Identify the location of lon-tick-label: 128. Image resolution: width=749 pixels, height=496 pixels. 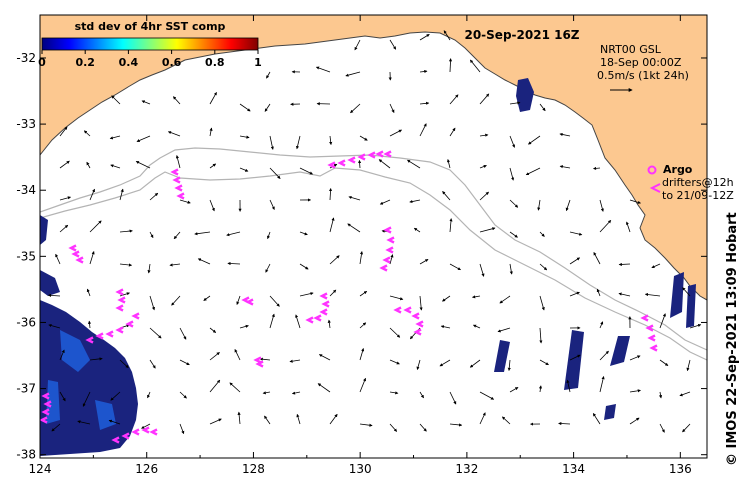
(253, 469).